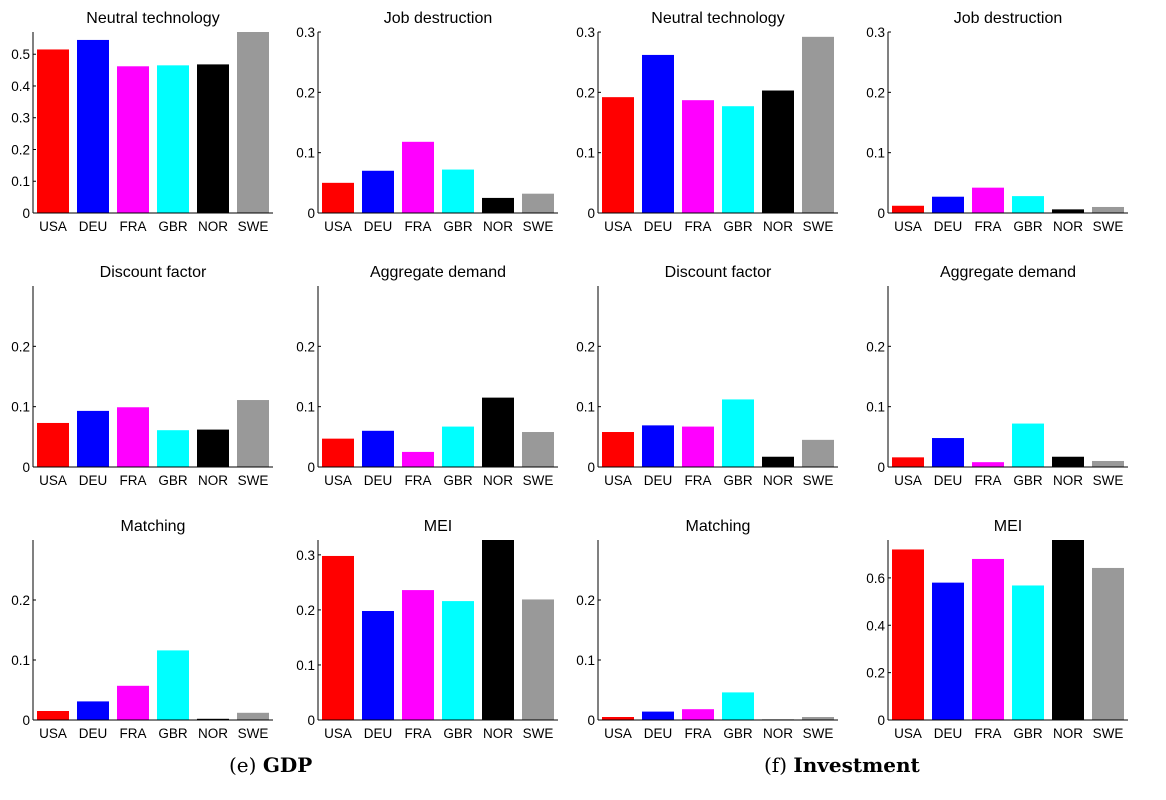 This screenshot has width=1166, height=800. What do you see at coordinates (718, 272) in the screenshot?
I see `panel-title: Discount factor` at bounding box center [718, 272].